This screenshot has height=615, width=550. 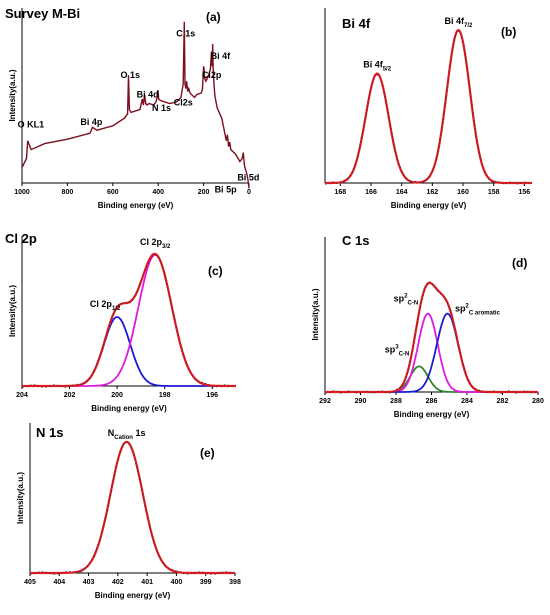 I want to click on peak-annotation: Bi 4f, so click(x=221, y=56).